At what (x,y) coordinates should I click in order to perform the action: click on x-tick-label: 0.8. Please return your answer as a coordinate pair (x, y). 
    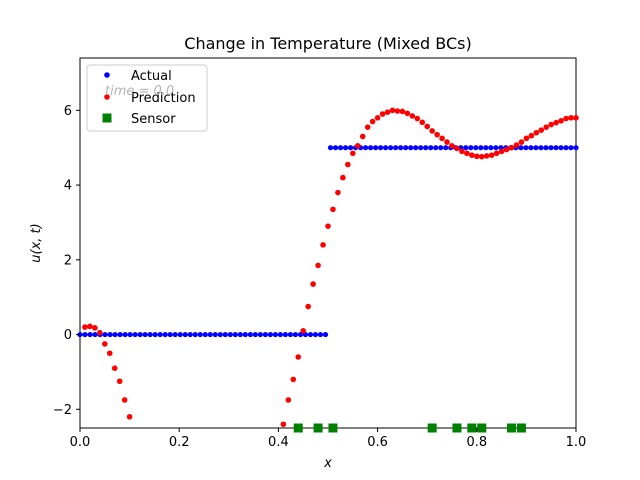
    Looking at the image, I should click on (476, 442).